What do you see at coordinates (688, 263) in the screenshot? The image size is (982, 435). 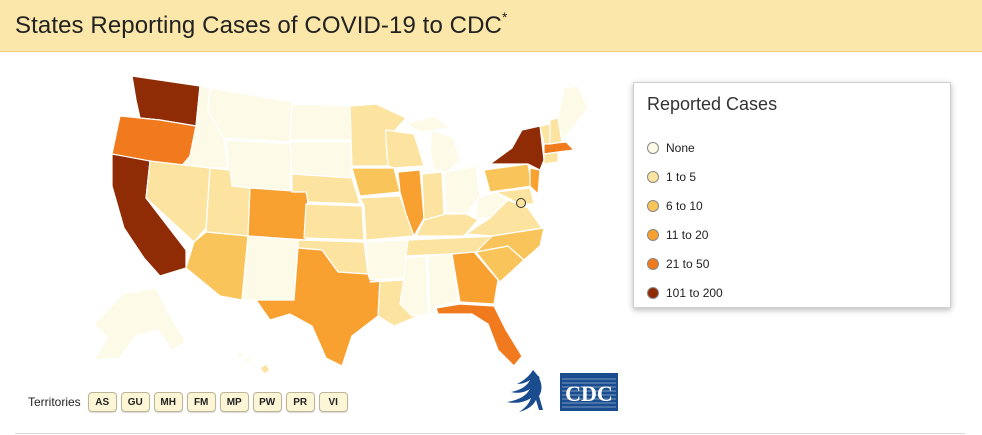 I see `legend-label: 21 to 50` at bounding box center [688, 263].